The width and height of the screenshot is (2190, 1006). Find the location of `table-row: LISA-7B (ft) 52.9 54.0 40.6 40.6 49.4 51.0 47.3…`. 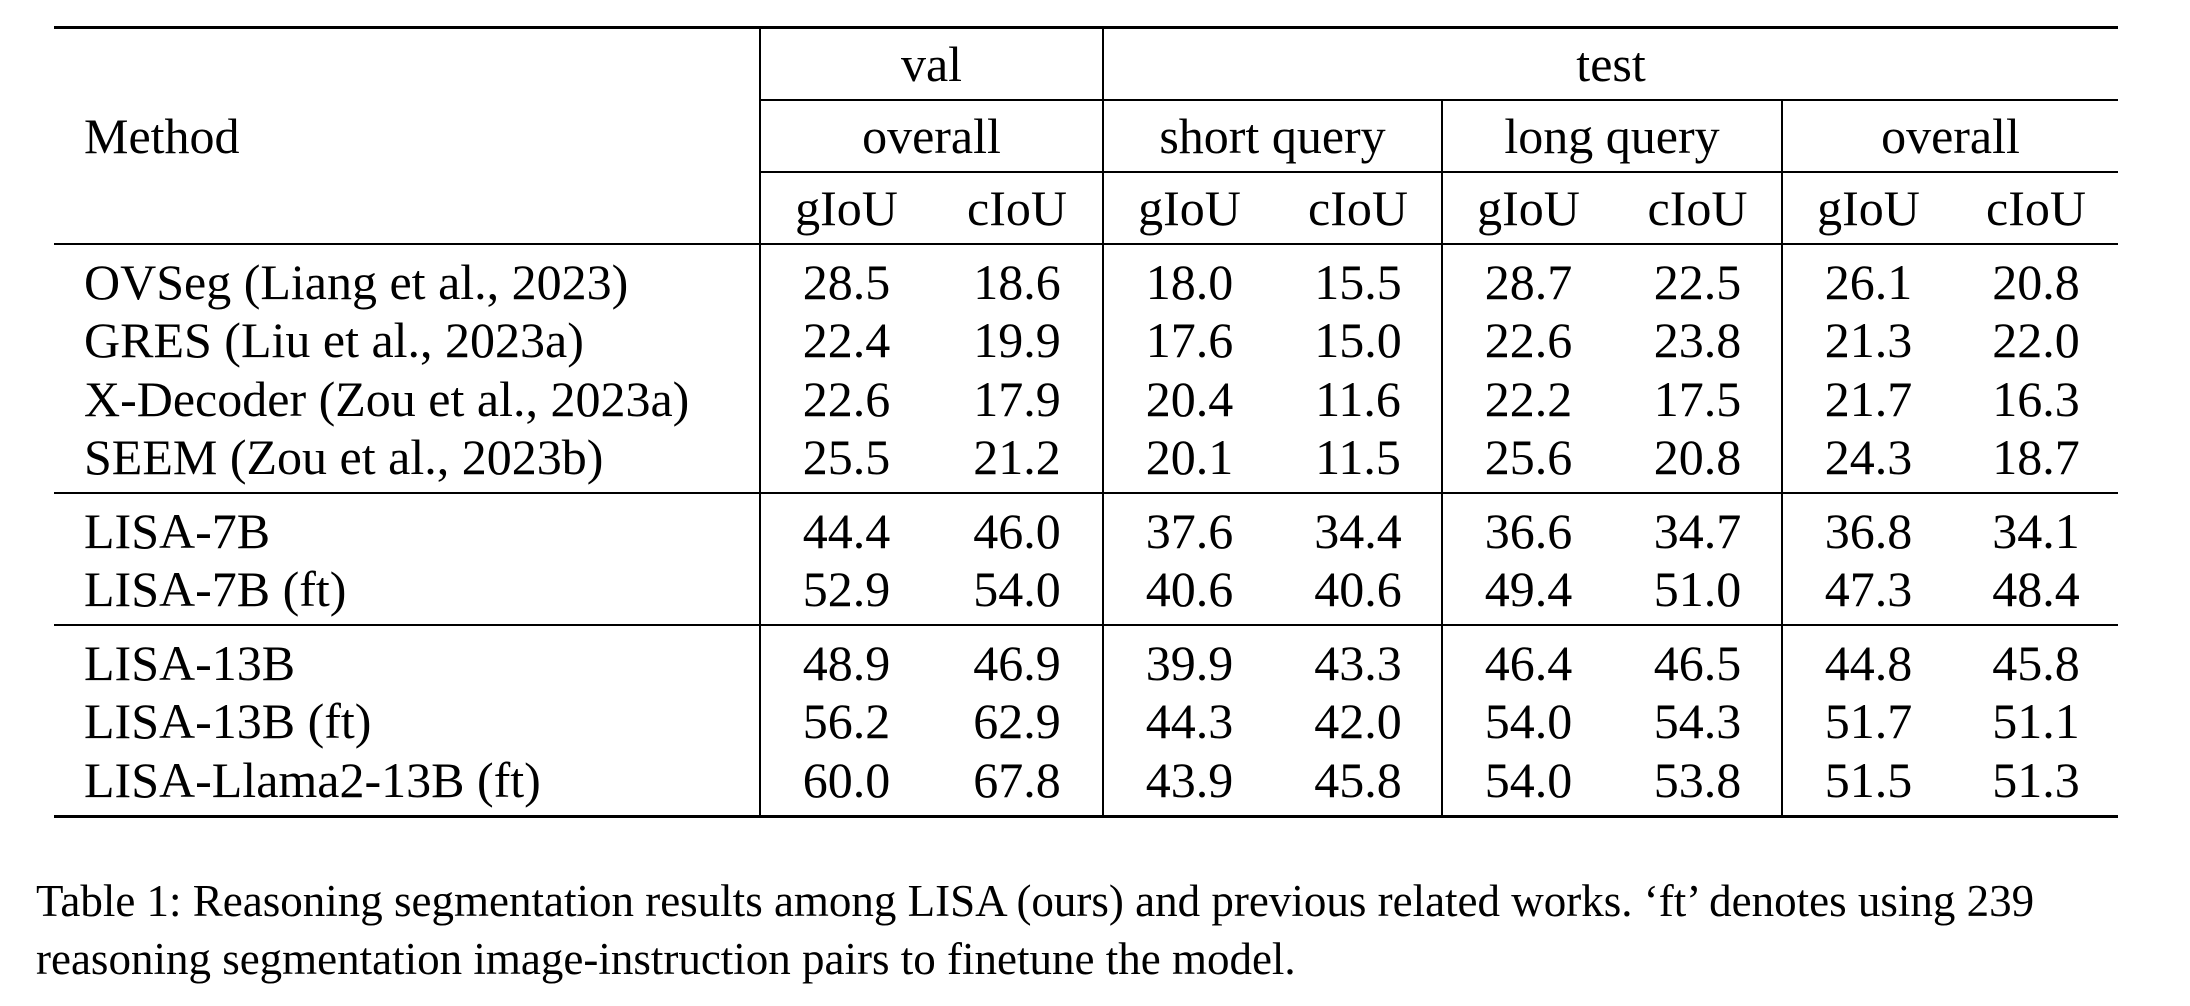

table-row: LISA-7B (ft) 52.9 54.0 40.6 40.6 49.4 51.0 47.3… is located at coordinates (1086, 593).